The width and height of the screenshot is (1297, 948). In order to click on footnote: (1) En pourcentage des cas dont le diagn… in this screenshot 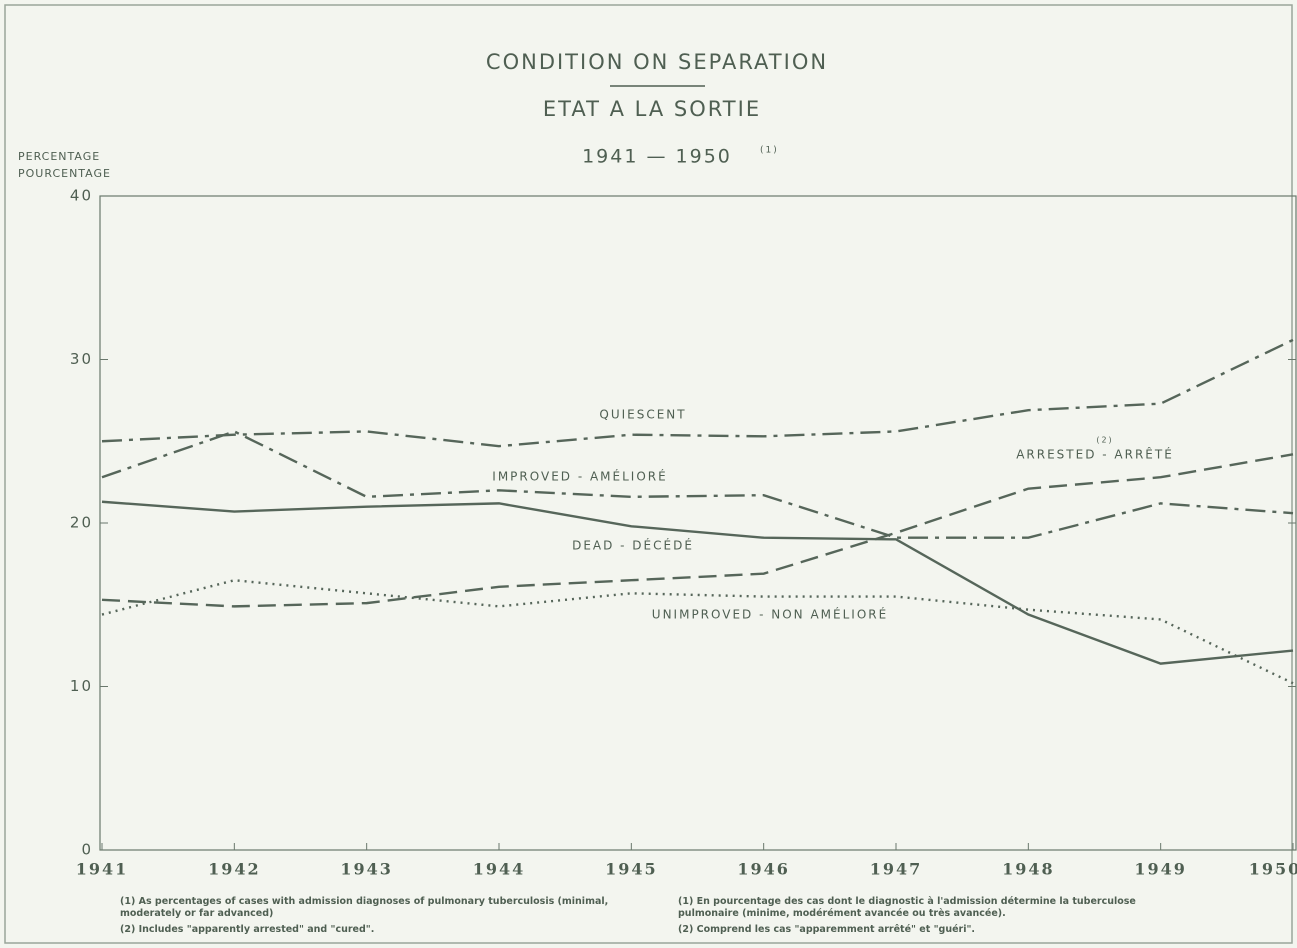, I will do `click(907, 907)`.